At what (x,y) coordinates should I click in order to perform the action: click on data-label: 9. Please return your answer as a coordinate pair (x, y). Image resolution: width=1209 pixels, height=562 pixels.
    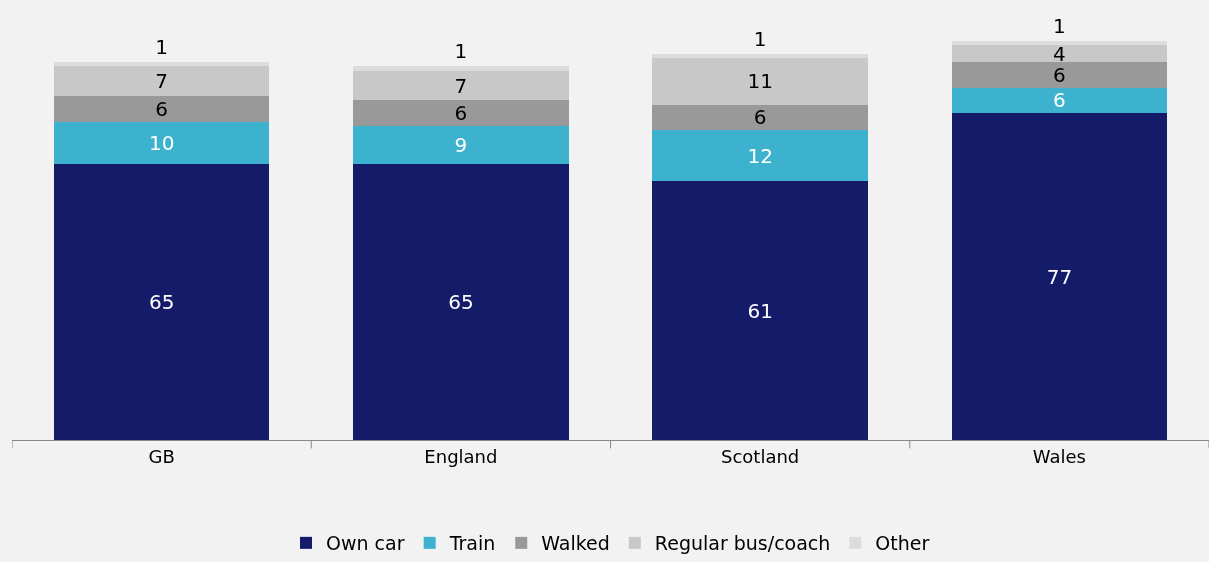
    Looking at the image, I should click on (461, 144).